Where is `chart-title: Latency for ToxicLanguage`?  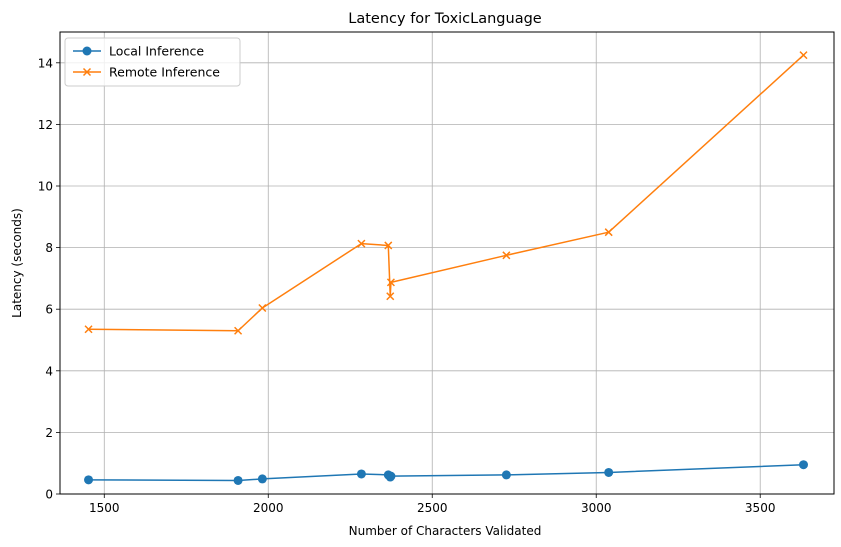
chart-title: Latency for ToxicLanguage is located at coordinates (445, 19).